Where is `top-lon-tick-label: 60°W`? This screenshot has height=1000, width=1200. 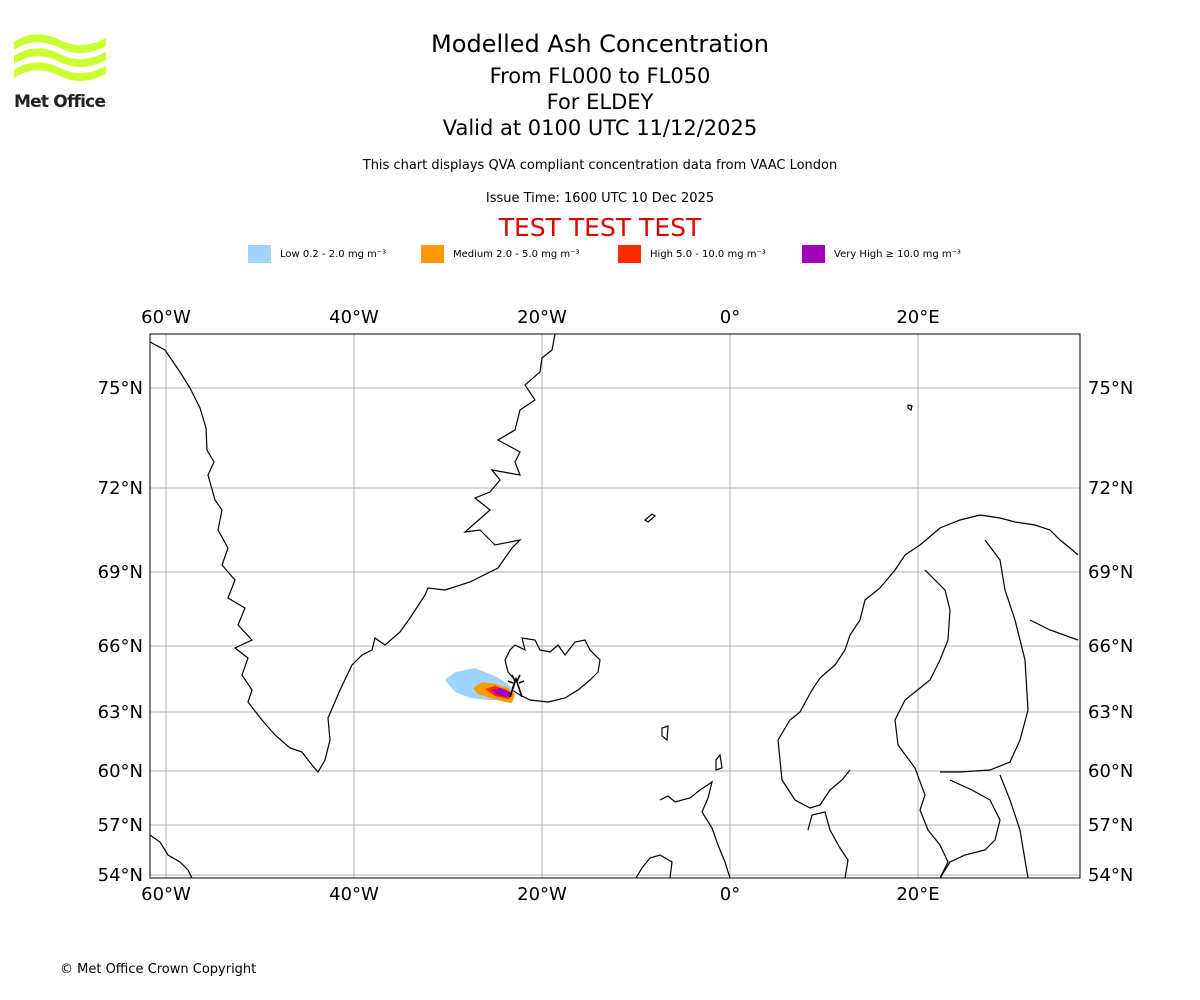 top-lon-tick-label: 60°W is located at coordinates (166, 317).